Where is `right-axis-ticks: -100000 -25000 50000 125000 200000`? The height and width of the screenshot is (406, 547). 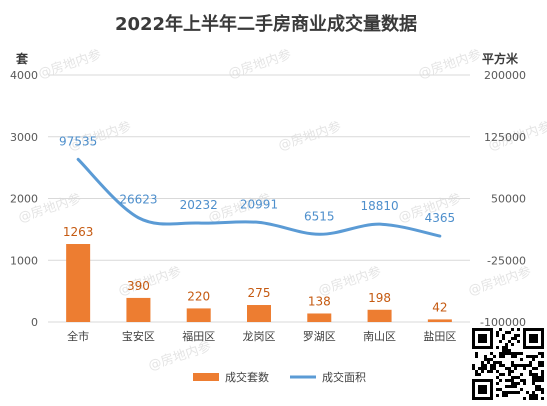 right-axis-ticks: -100000 -25000 50000 125000 200000 is located at coordinates (503, 199).